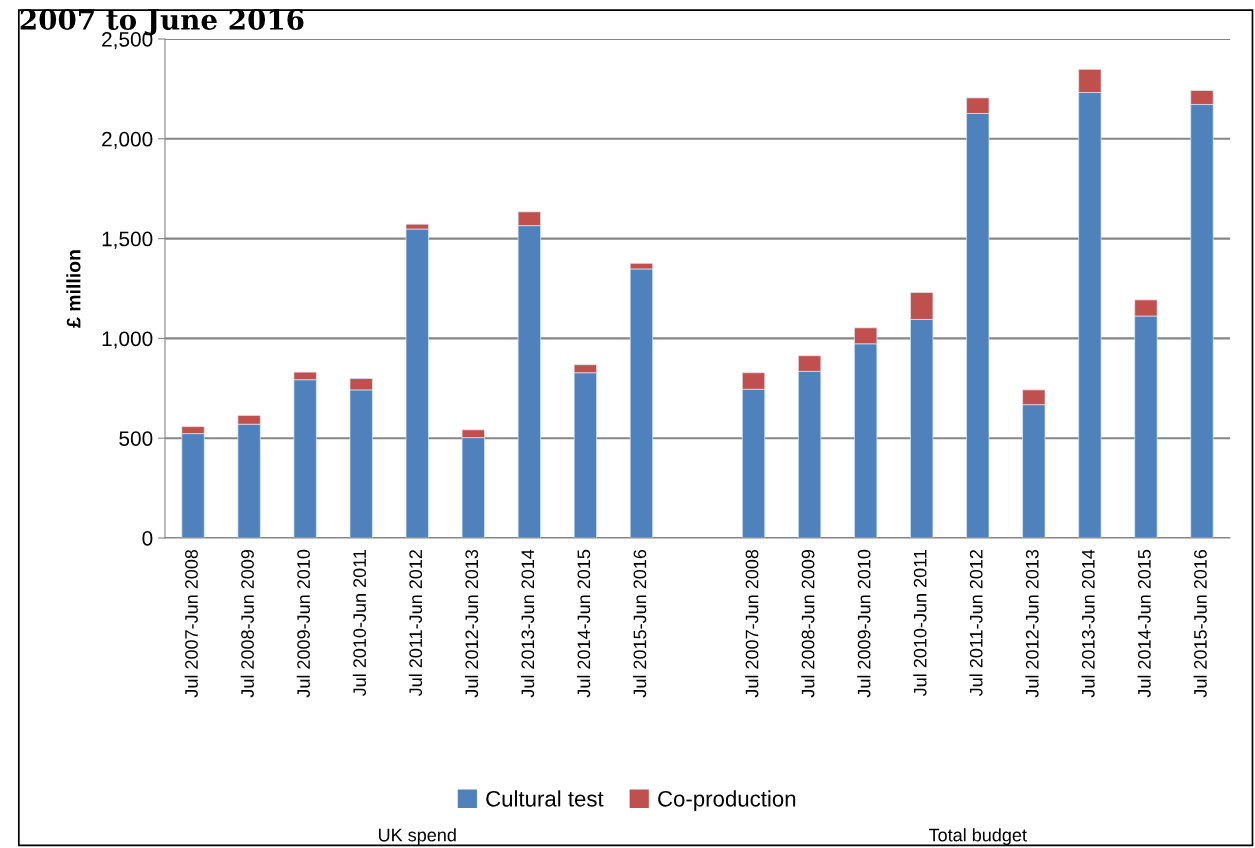 The width and height of the screenshot is (1255, 848). I want to click on y-axis-title: £ million, so click(73, 289).